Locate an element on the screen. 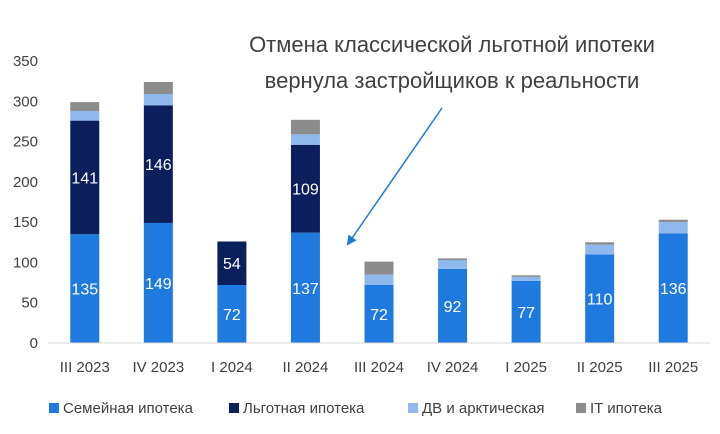  annotation-line-1: Отмена классической льготной ипотеки is located at coordinates (452, 44).